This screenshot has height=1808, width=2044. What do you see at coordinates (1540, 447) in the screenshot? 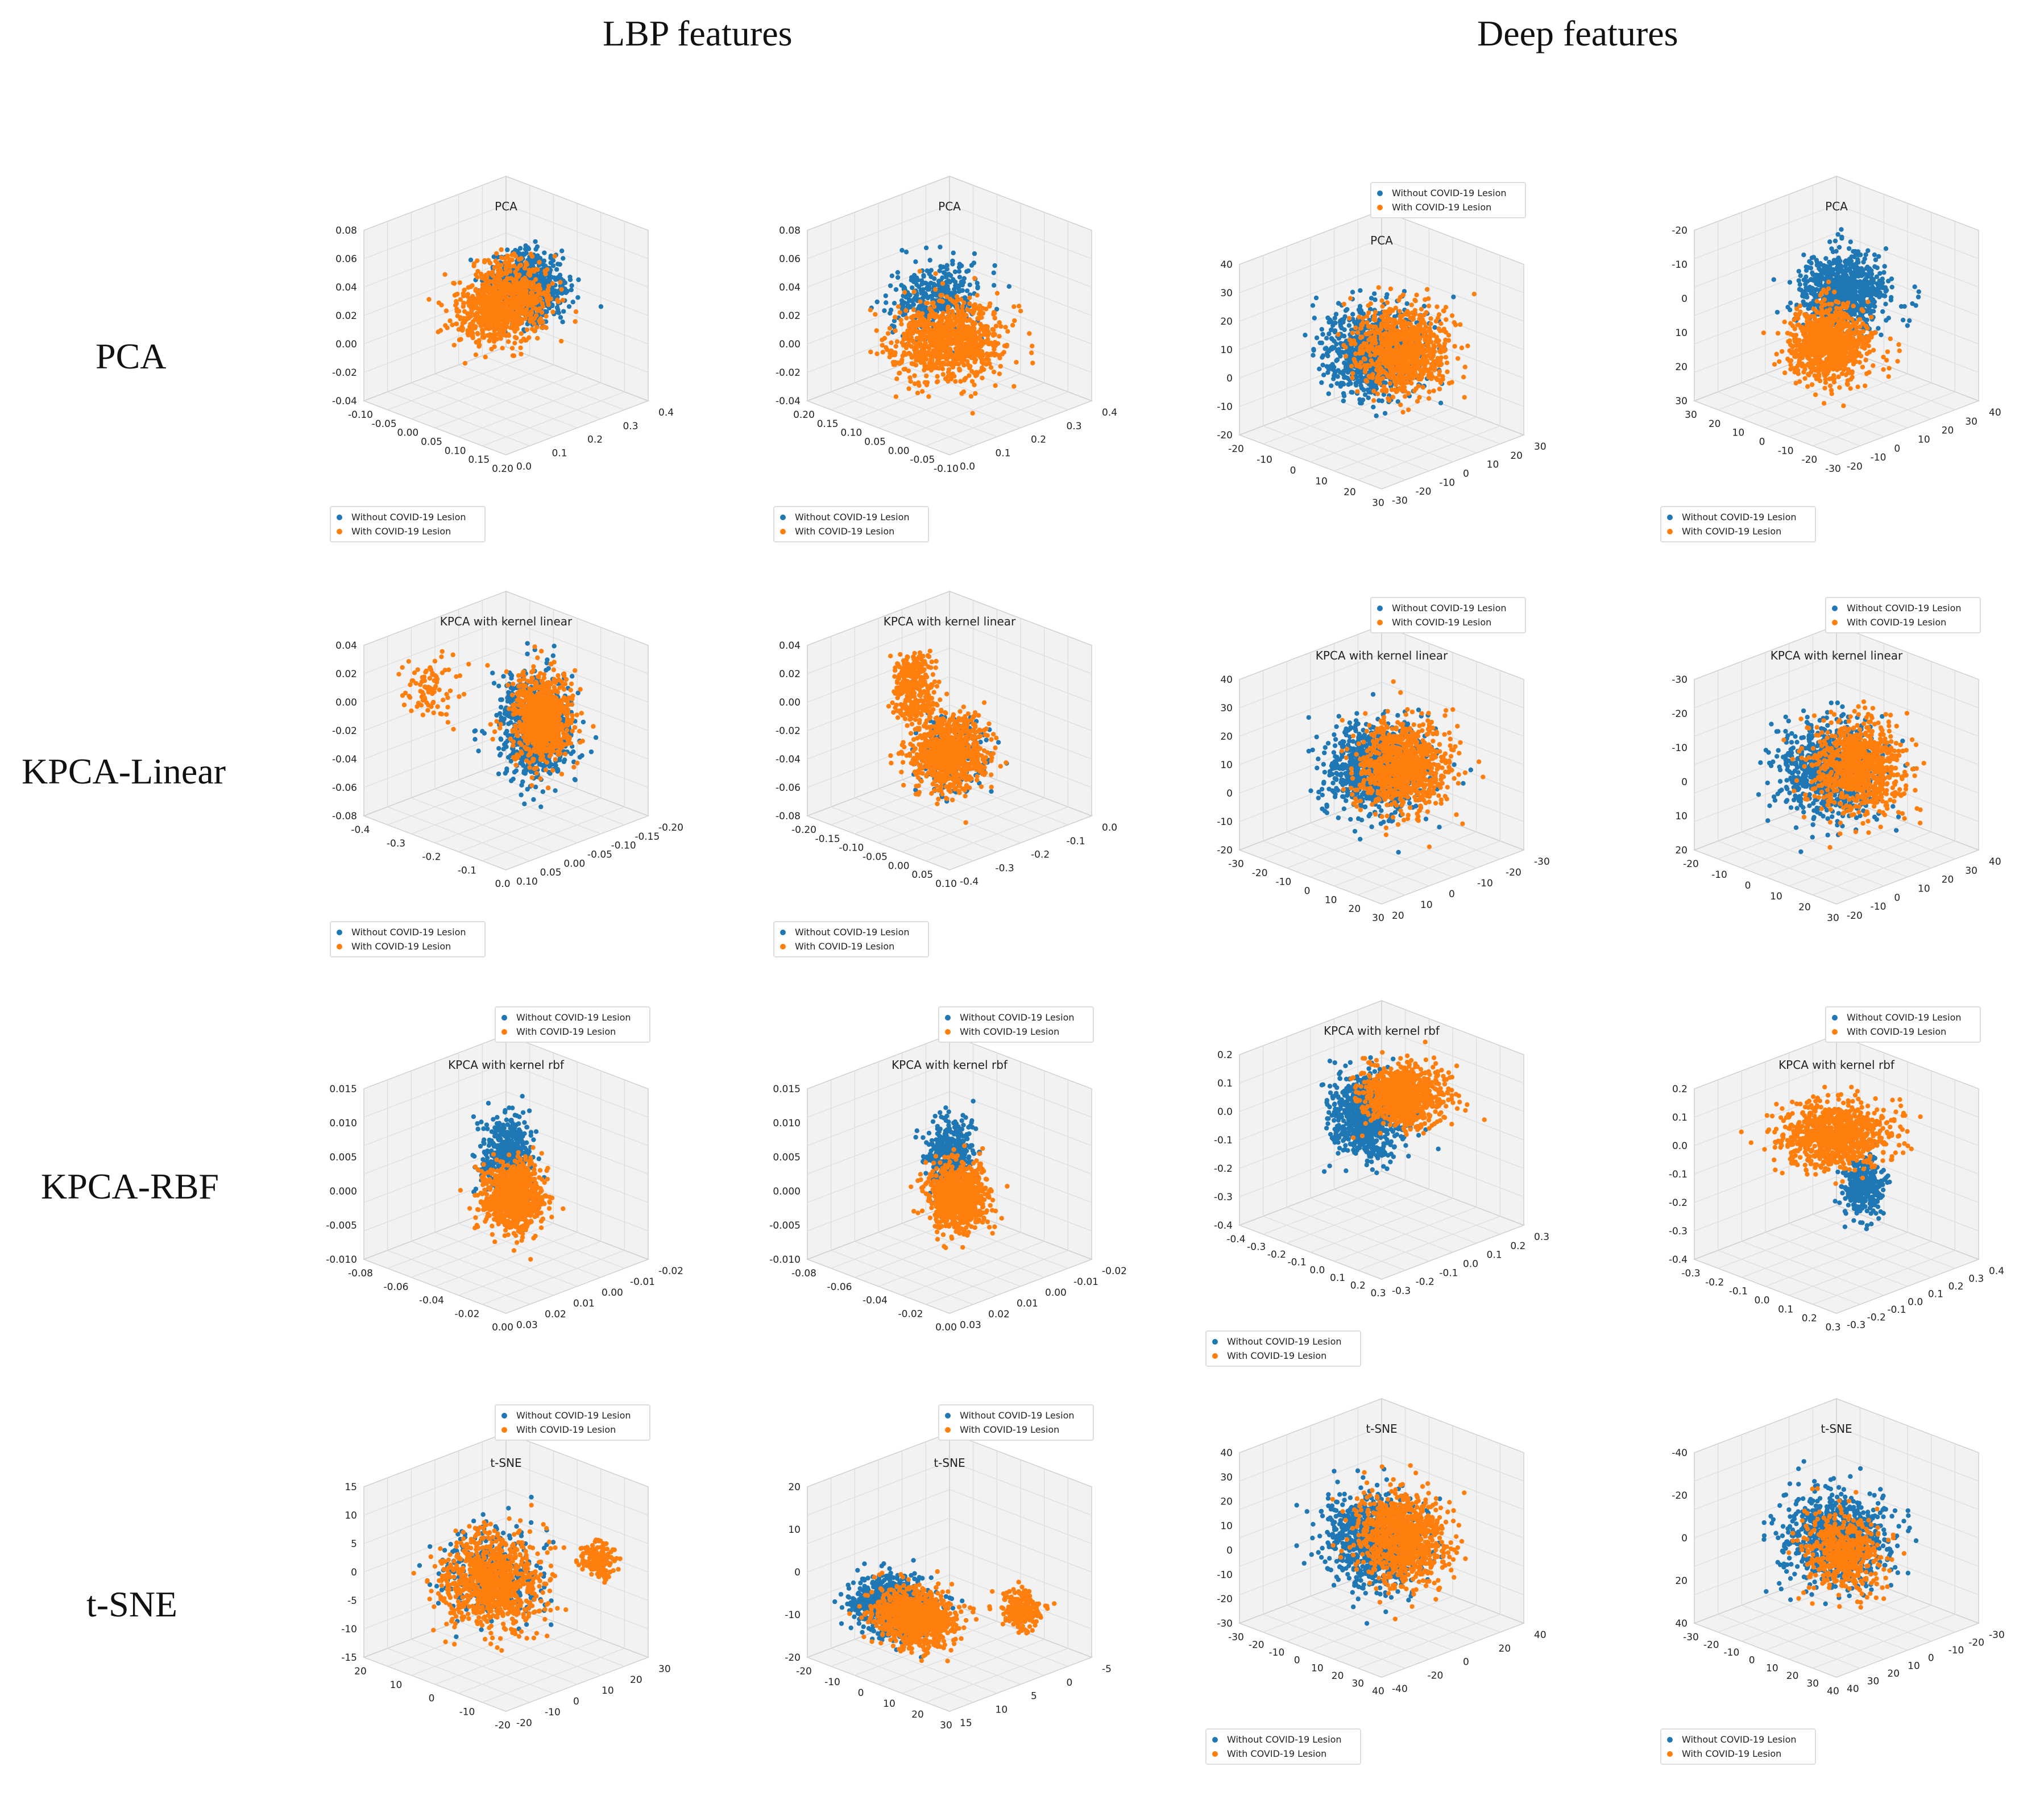
I see `tick-label-right: 30` at bounding box center [1540, 447].